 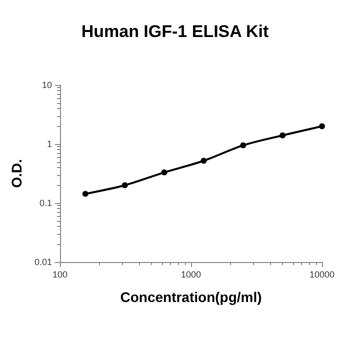 I want to click on x-tick-label: 100, so click(x=60, y=275).